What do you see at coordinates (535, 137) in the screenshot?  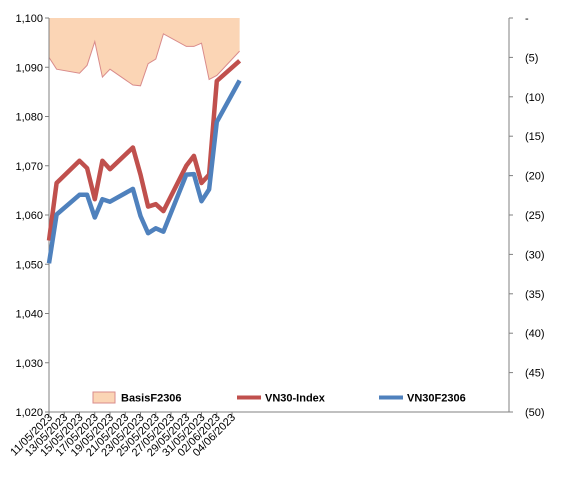 I see `y-right-tick-label: (15)` at bounding box center [535, 137].